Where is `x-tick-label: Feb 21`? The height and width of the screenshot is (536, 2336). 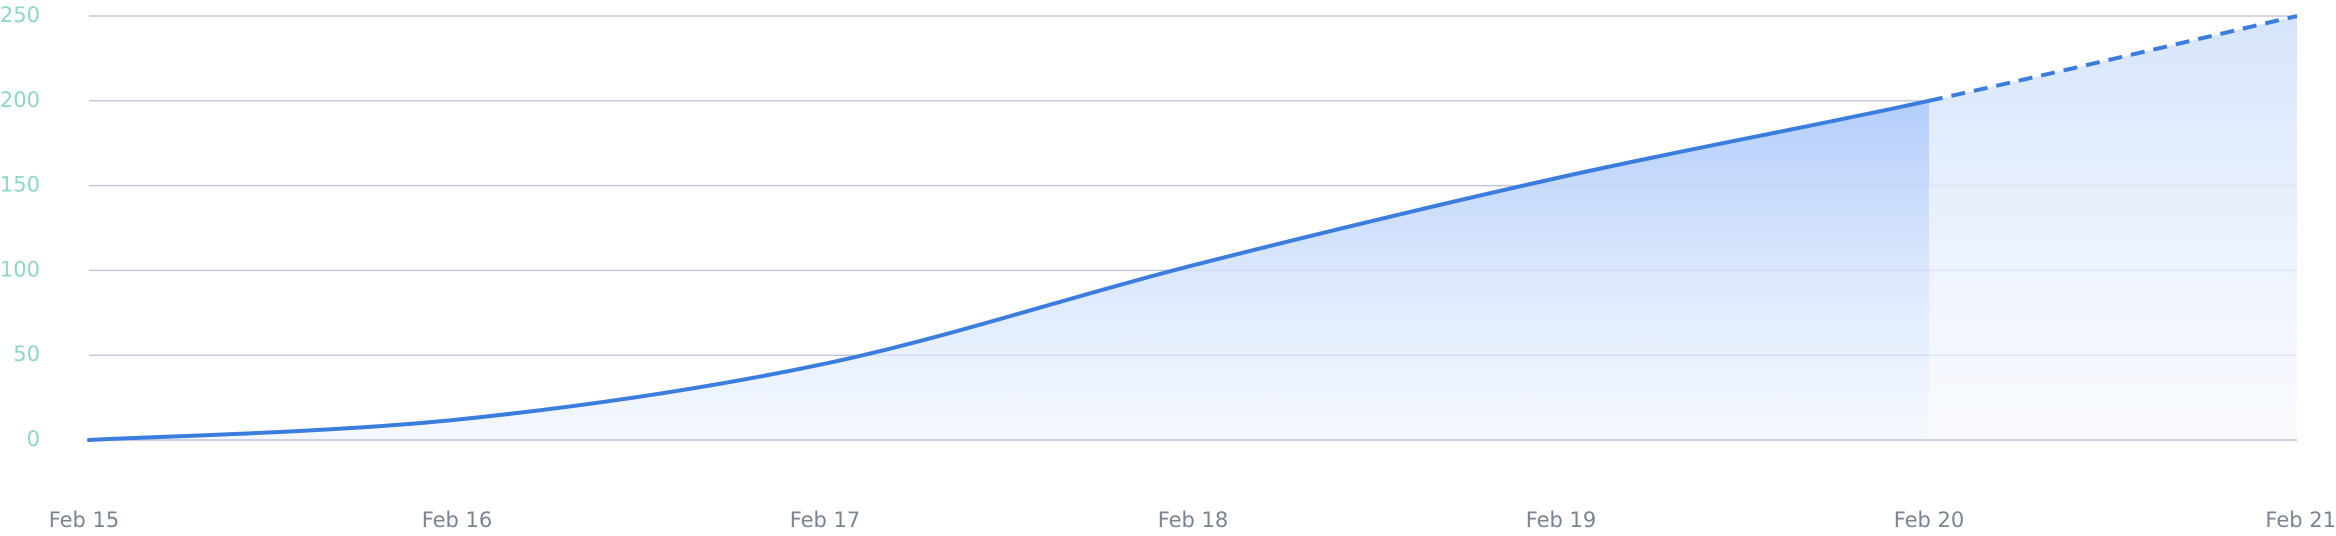
x-tick-label: Feb 21 is located at coordinates (2300, 520).